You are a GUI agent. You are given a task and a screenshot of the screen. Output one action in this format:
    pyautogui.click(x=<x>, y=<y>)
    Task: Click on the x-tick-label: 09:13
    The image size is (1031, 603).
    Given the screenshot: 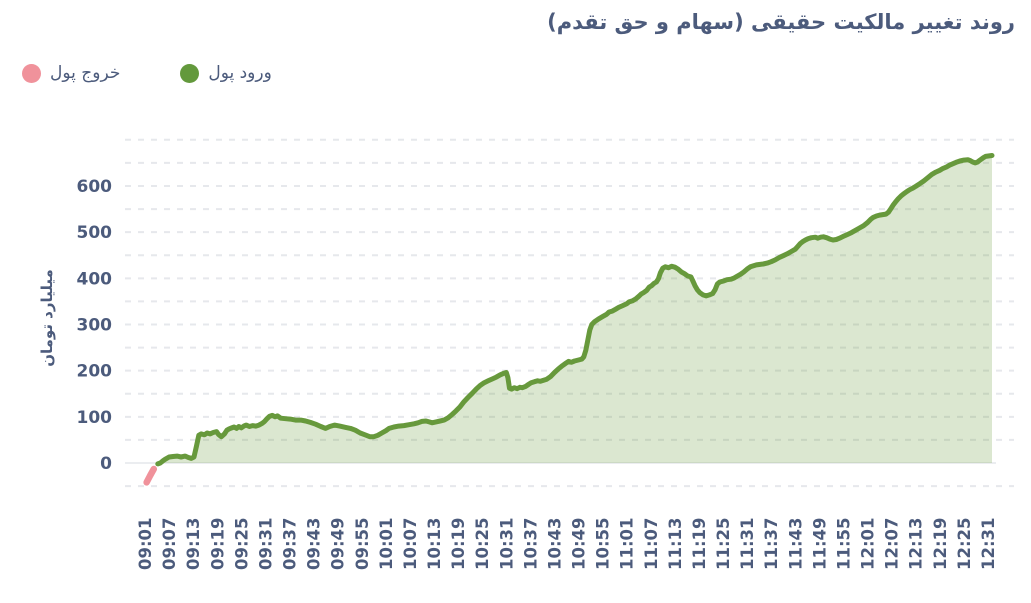 What is the action you would take?
    pyautogui.click(x=193, y=543)
    